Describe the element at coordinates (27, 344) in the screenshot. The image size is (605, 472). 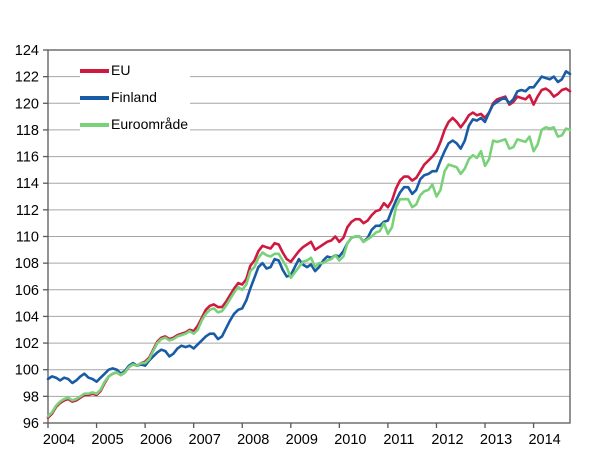
I see `y-axis-tick-label: 102` at that location.